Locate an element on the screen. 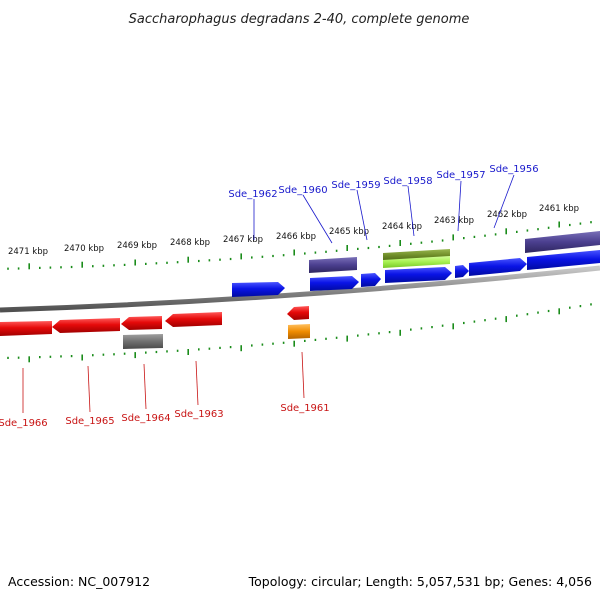 Image resolution: width=600 pixels, height=600 pixels. gene-forward-edge is located at coordinates (563, 260).